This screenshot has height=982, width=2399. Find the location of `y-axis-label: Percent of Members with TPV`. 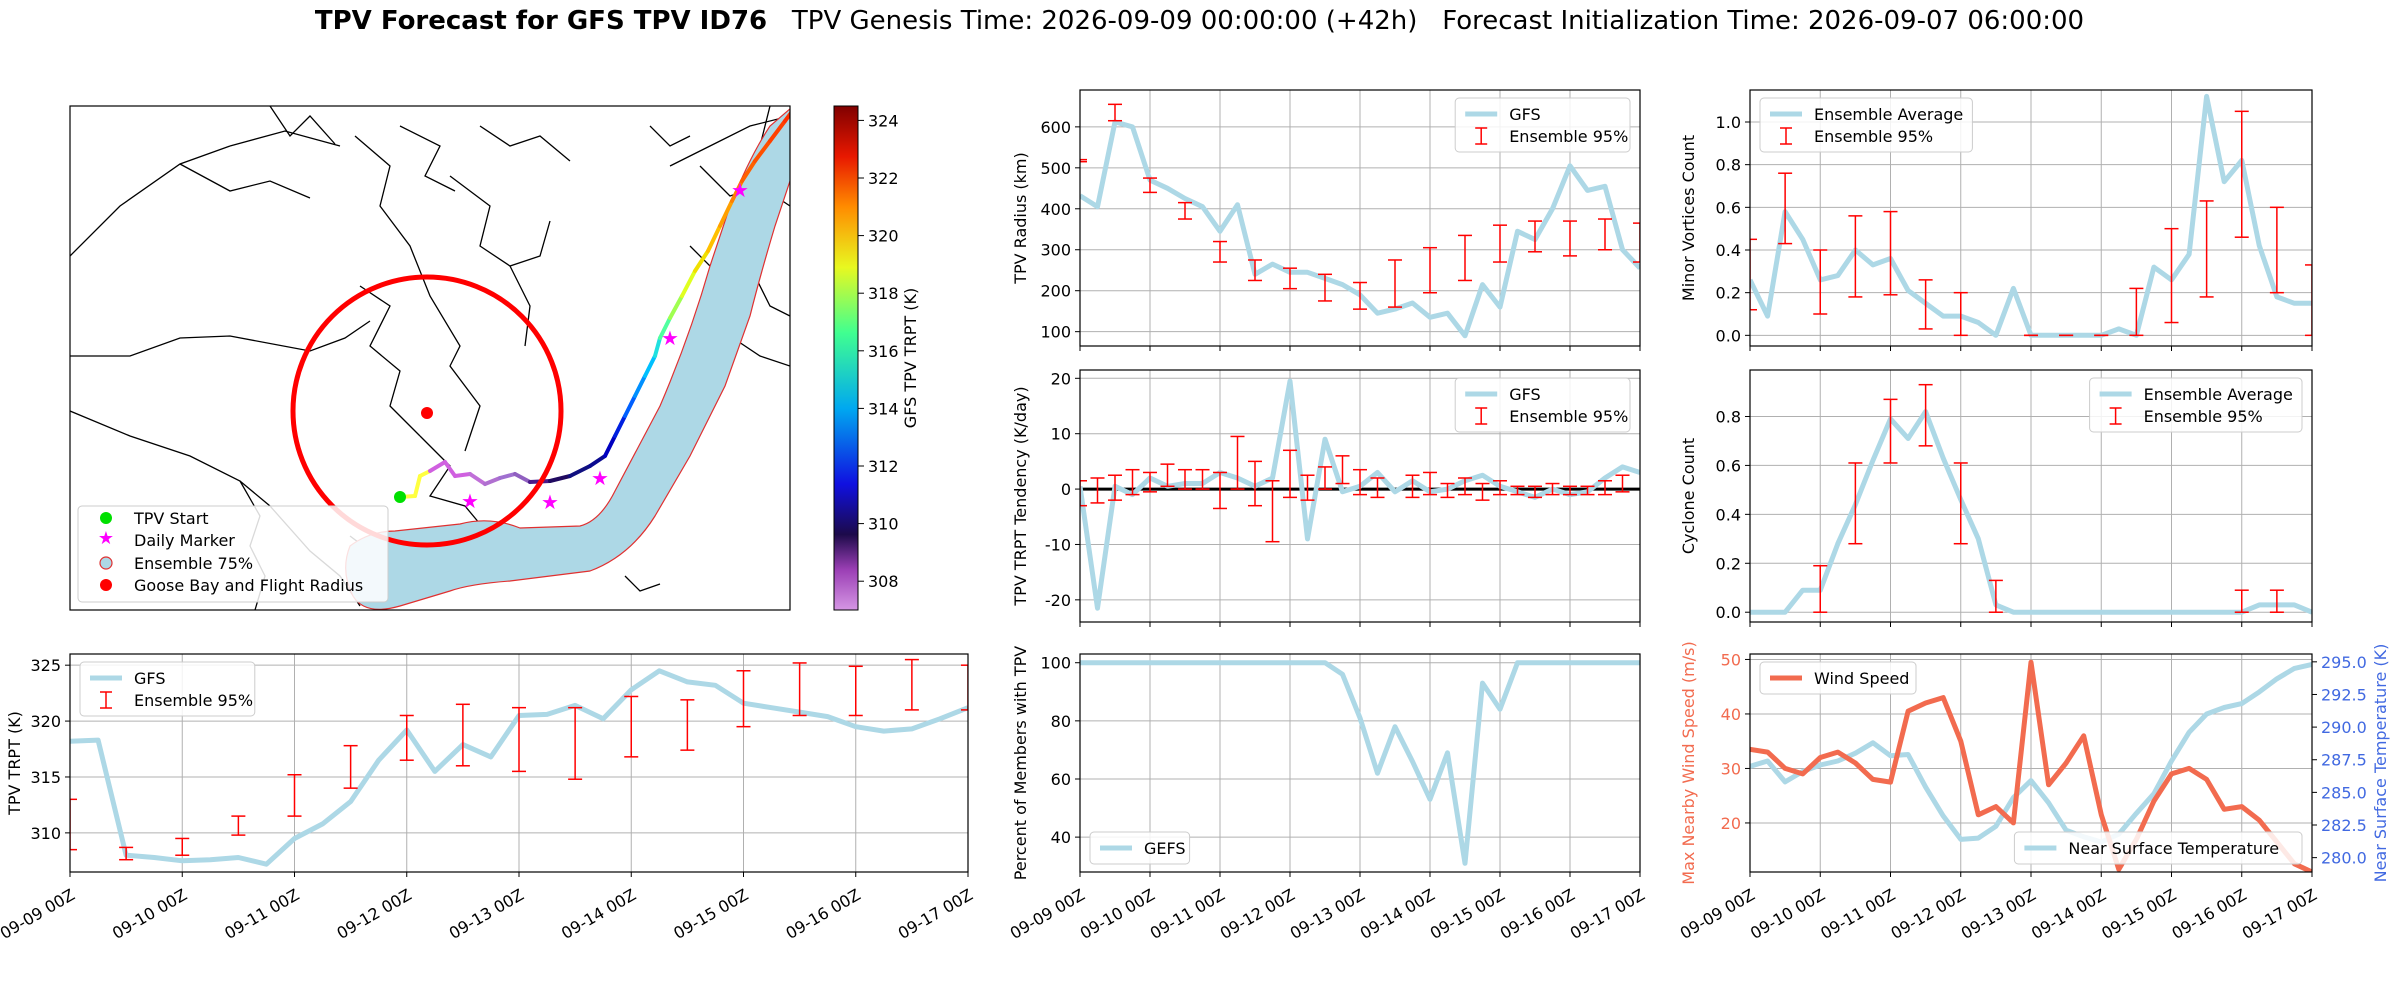

y-axis-label: Percent of Members with TPV is located at coordinates (1020, 763).